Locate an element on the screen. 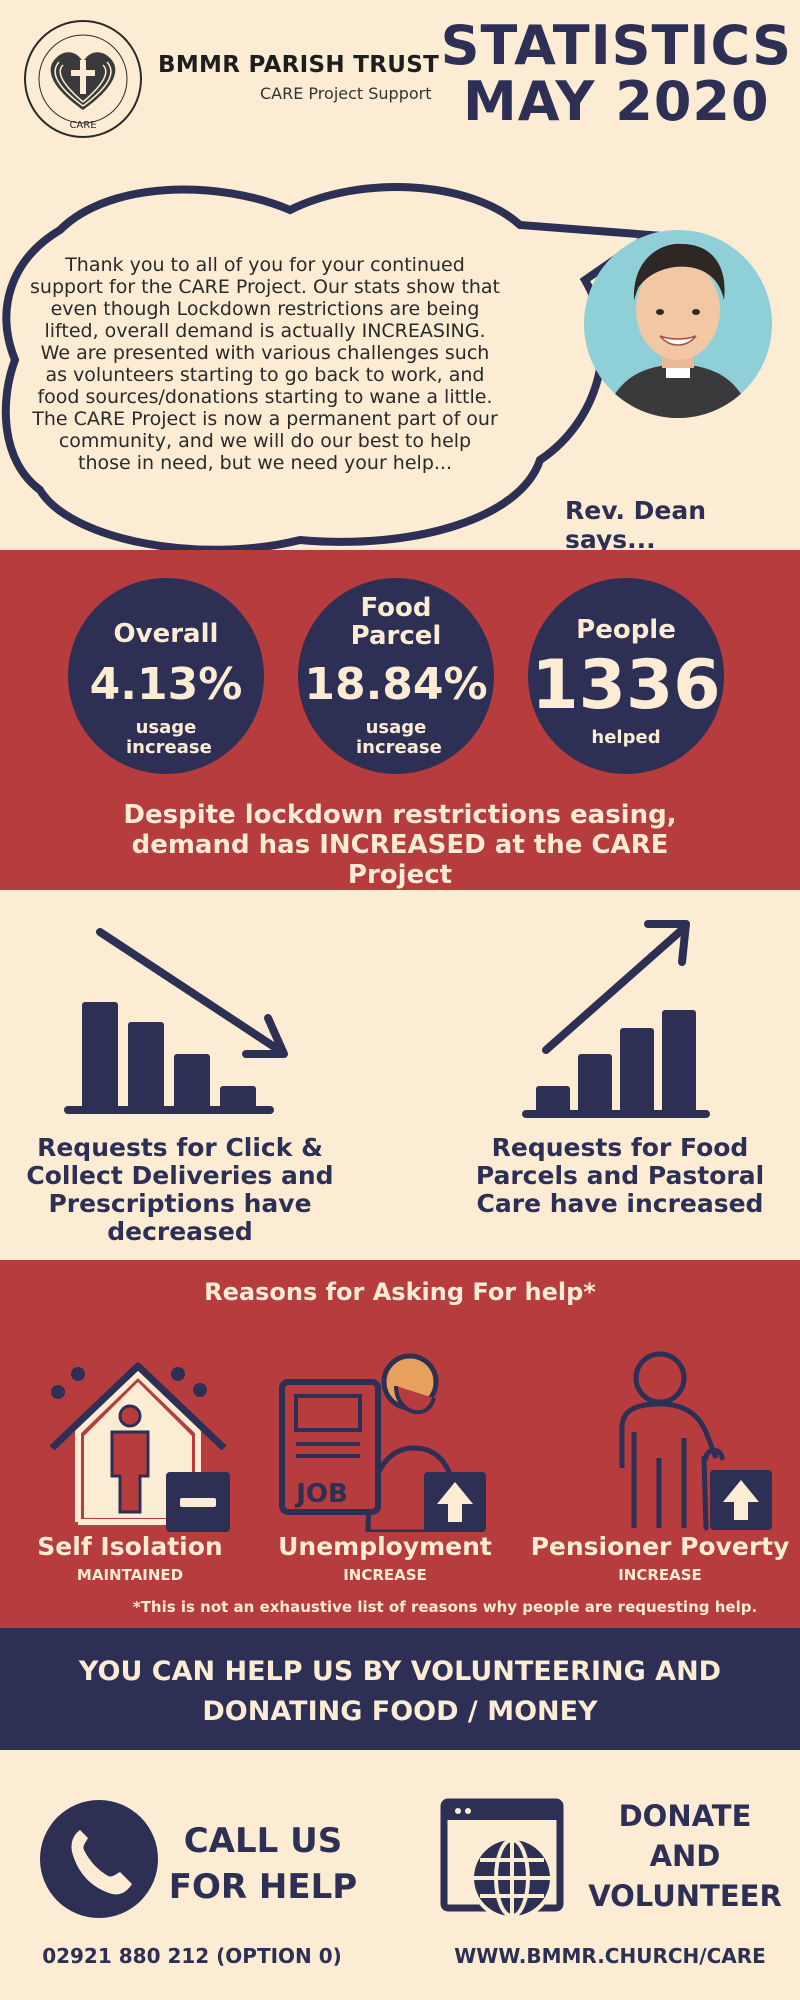 The width and height of the screenshot is (800, 2000). stat-food-parcel: Food Parcel 18.84% usage increase is located at coordinates (396, 676).